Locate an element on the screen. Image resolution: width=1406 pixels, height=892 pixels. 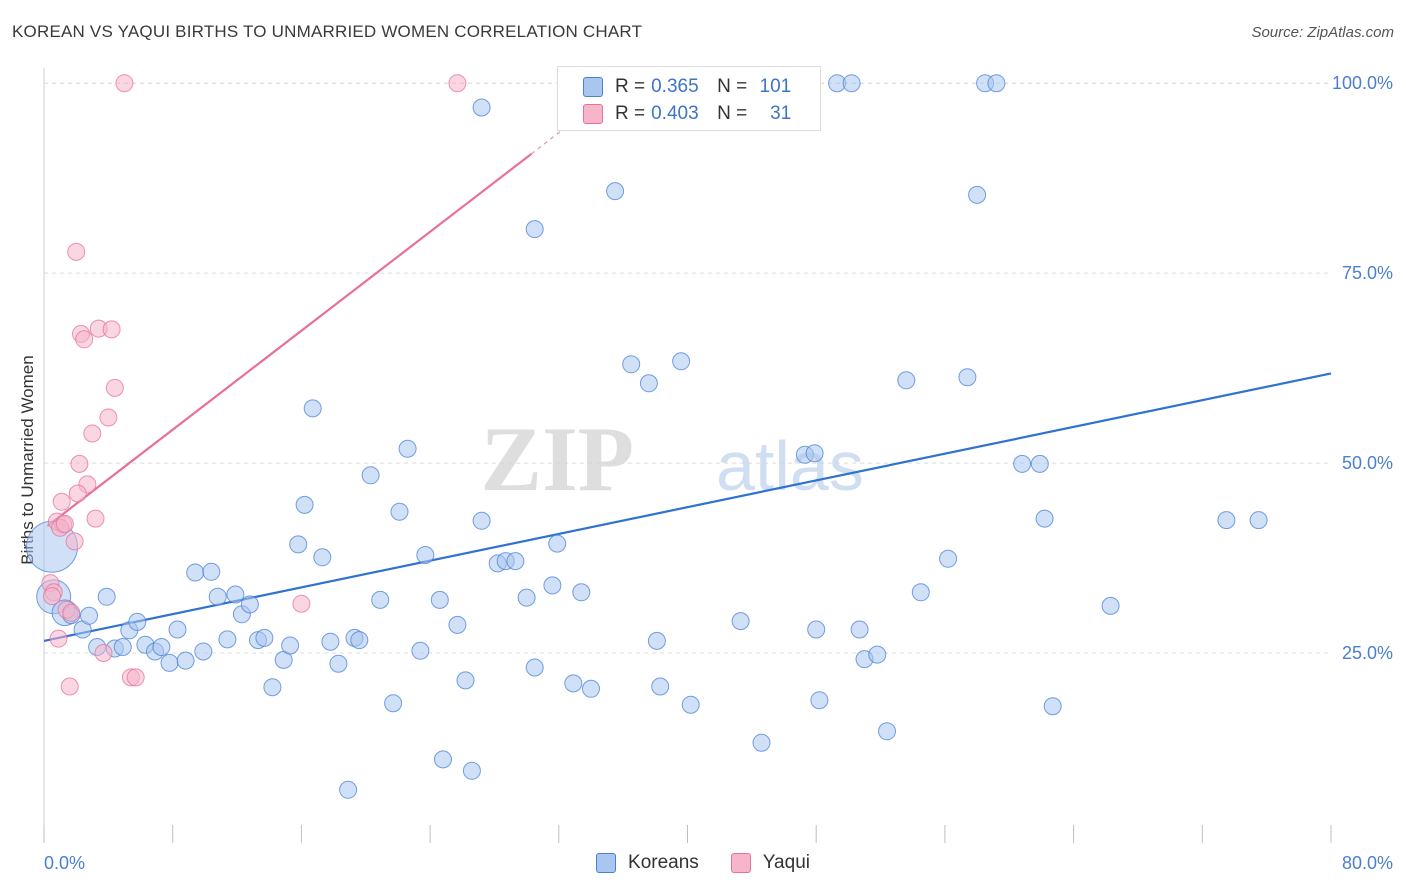
legend-item-koreans: Koreans is located at coordinates (647, 863).